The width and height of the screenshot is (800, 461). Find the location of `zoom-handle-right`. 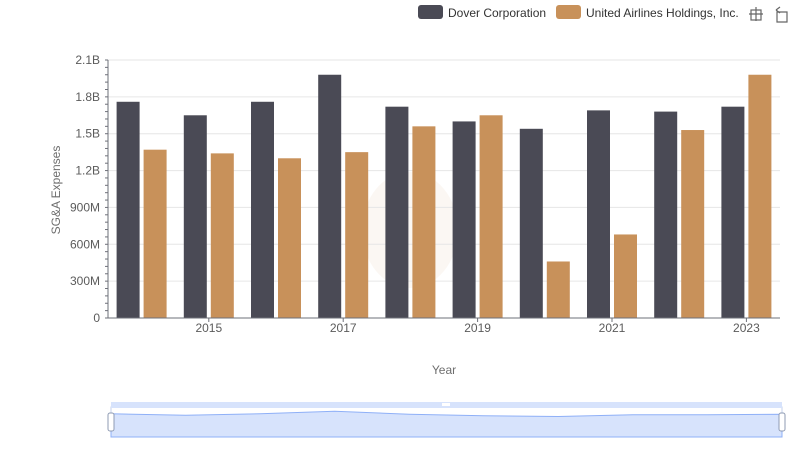

zoom-handle-right is located at coordinates (782, 422).